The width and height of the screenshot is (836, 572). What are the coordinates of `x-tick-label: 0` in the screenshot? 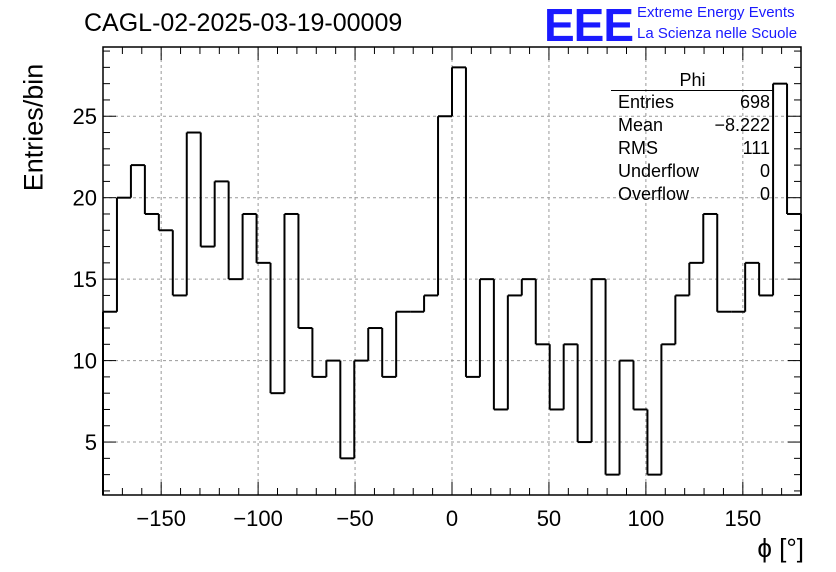 It's located at (452, 518).